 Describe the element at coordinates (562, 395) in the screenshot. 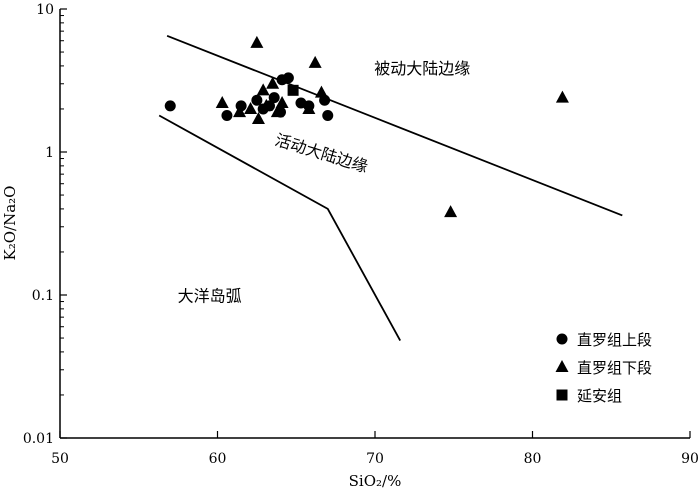

I see `legend-square-marker` at that location.